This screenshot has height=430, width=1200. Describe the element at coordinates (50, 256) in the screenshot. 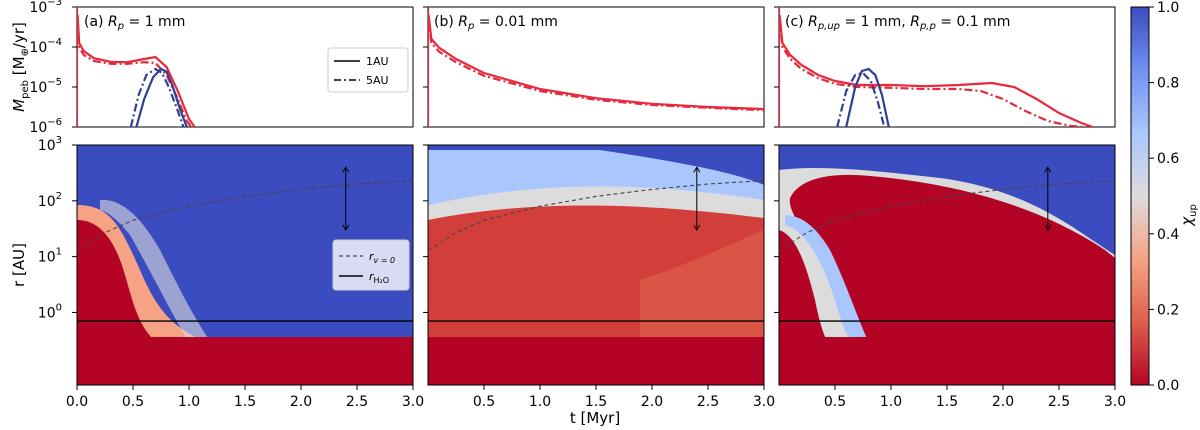

I see `bottom-y-tick-label: 10¹` at that location.